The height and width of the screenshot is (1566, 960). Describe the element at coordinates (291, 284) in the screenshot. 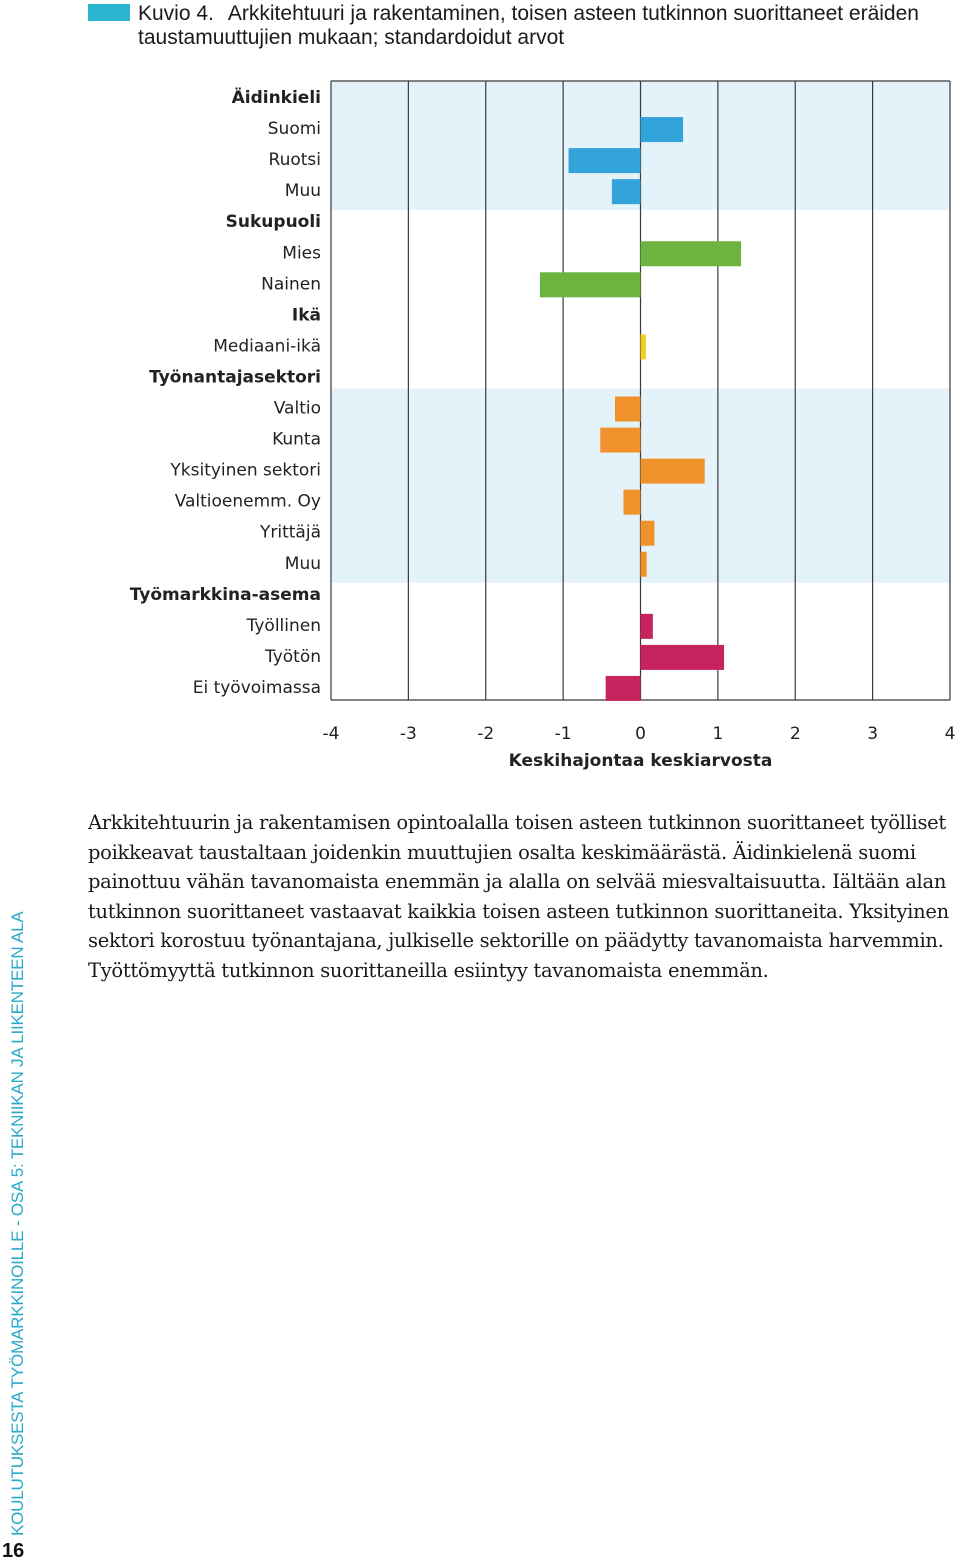

I see `row-label: Nainen` at that location.